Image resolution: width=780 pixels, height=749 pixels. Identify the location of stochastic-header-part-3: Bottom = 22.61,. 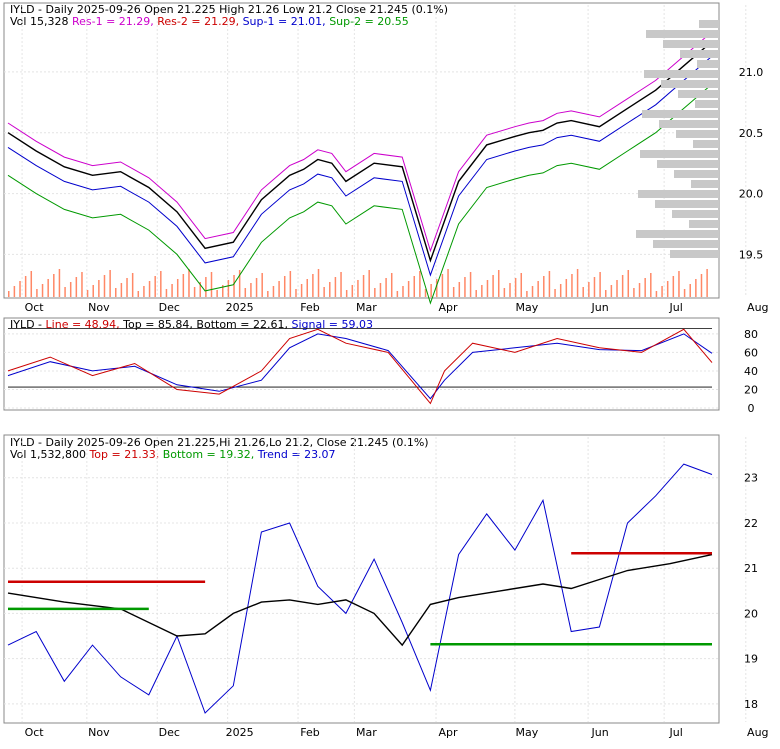
(243, 324).